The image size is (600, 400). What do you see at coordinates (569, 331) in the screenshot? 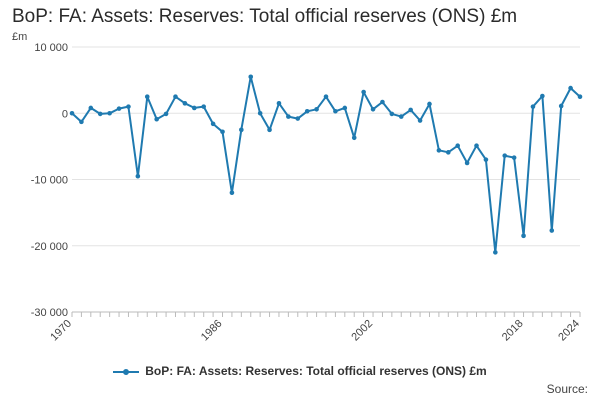
I see `x-tick-label: 2024` at bounding box center [569, 331].